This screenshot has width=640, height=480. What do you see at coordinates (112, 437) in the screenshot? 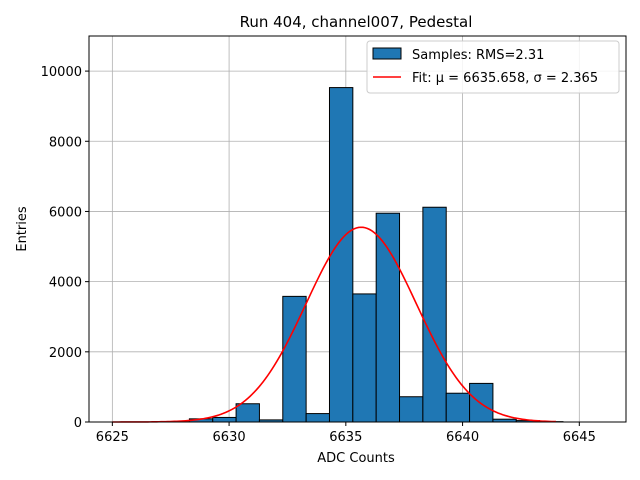
I see `x-tick-label: 6625` at bounding box center [112, 437].